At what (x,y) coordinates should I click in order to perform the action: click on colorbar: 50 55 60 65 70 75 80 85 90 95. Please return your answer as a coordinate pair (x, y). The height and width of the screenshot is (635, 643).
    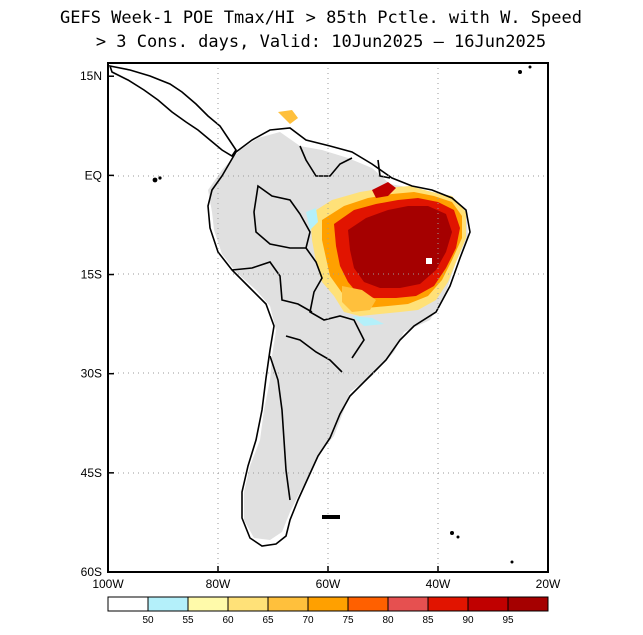
    Looking at the image, I should click on (328, 611).